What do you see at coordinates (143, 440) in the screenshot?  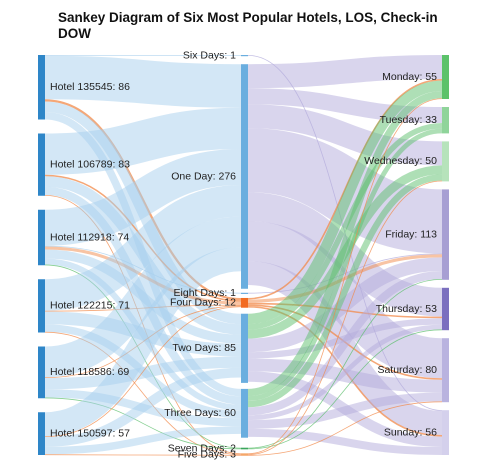 I see `link-h150597-three` at bounding box center [143, 440].